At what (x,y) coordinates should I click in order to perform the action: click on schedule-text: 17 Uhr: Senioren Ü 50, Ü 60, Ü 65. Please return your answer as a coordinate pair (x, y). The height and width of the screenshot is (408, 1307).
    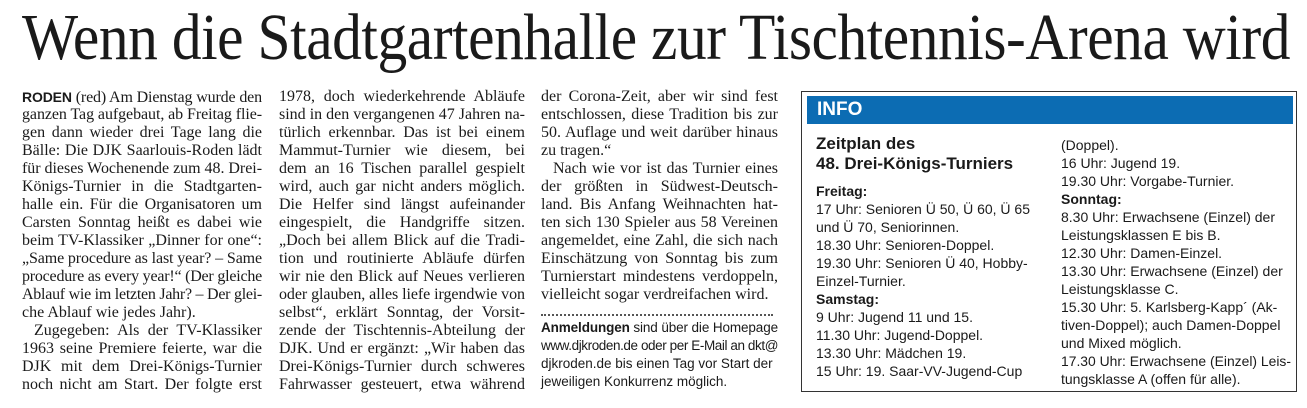
    Looking at the image, I should click on (923, 209).